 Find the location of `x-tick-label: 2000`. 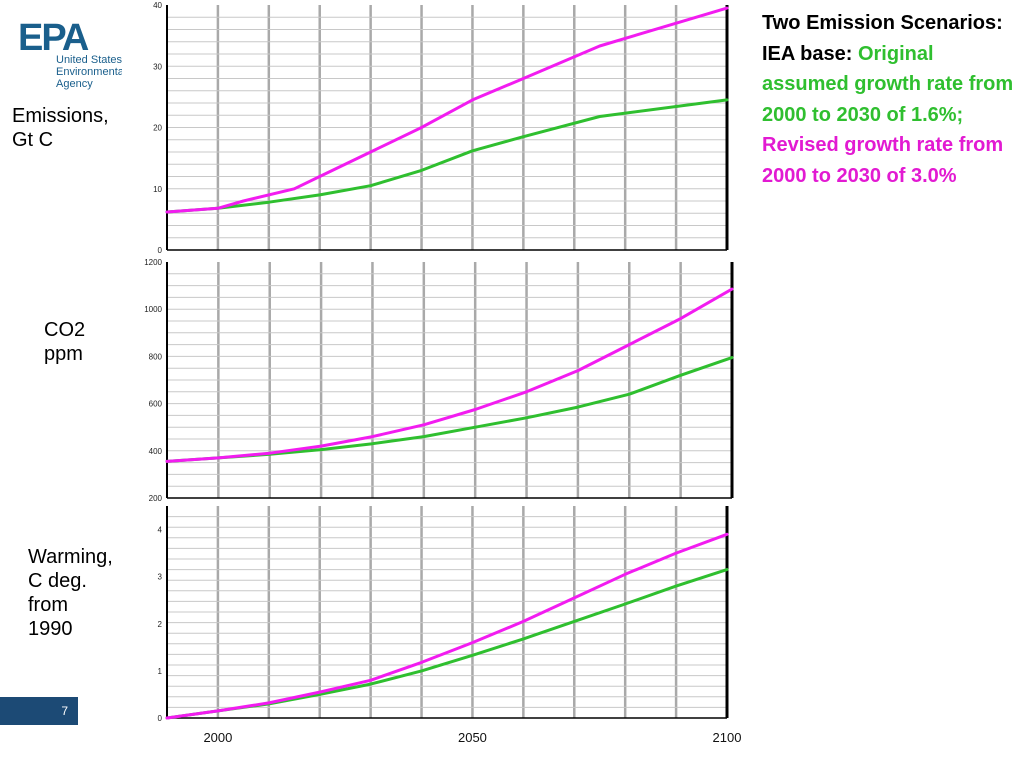

x-tick-label: 2000 is located at coordinates (217, 737).